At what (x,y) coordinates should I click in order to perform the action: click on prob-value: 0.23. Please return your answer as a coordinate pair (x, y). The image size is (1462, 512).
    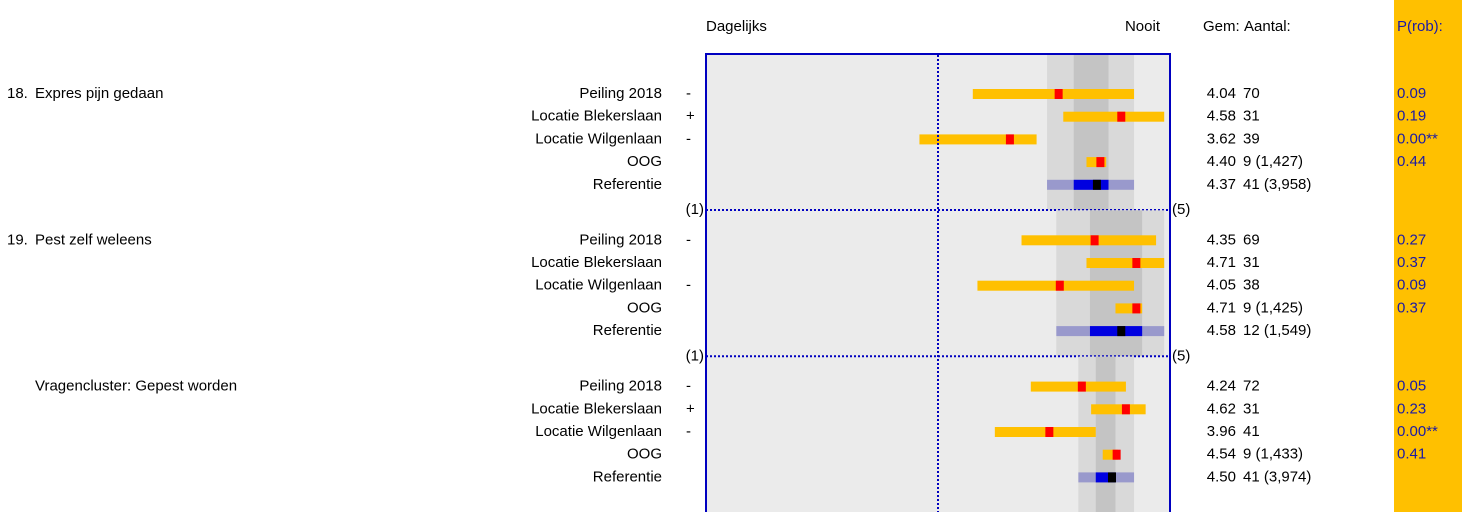
    Looking at the image, I should click on (1411, 408).